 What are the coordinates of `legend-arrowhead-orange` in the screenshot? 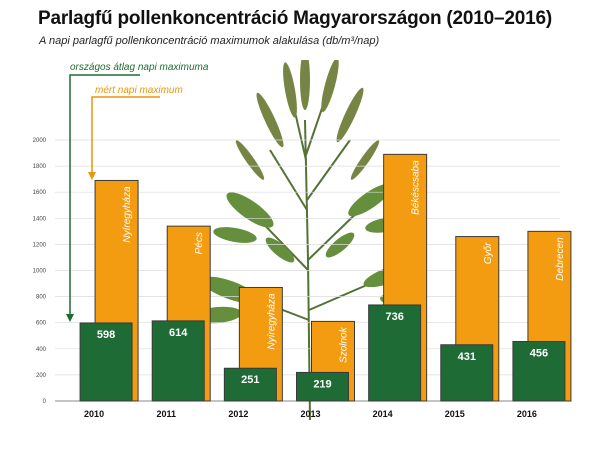 It's located at (92, 176).